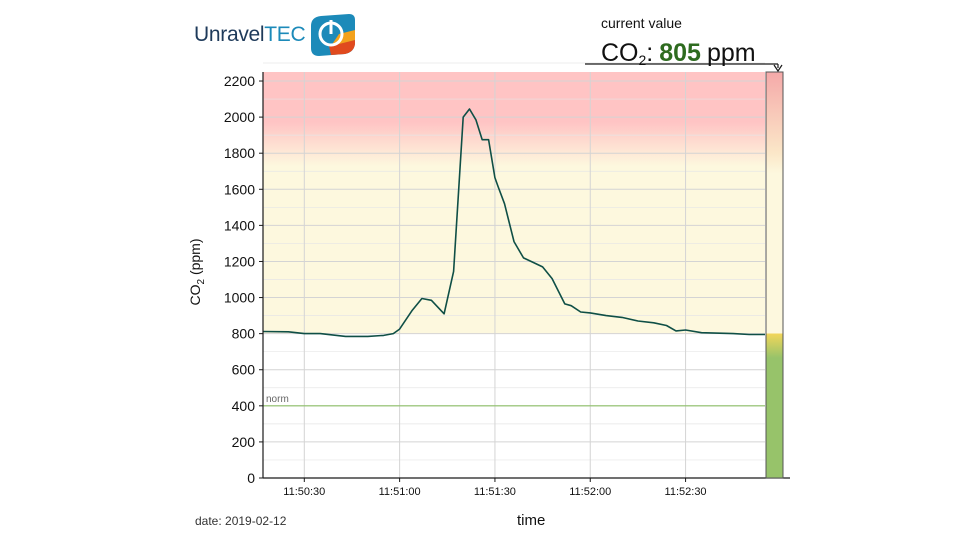 The height and width of the screenshot is (541, 969). I want to click on brand-logo-icon, so click(333, 35).